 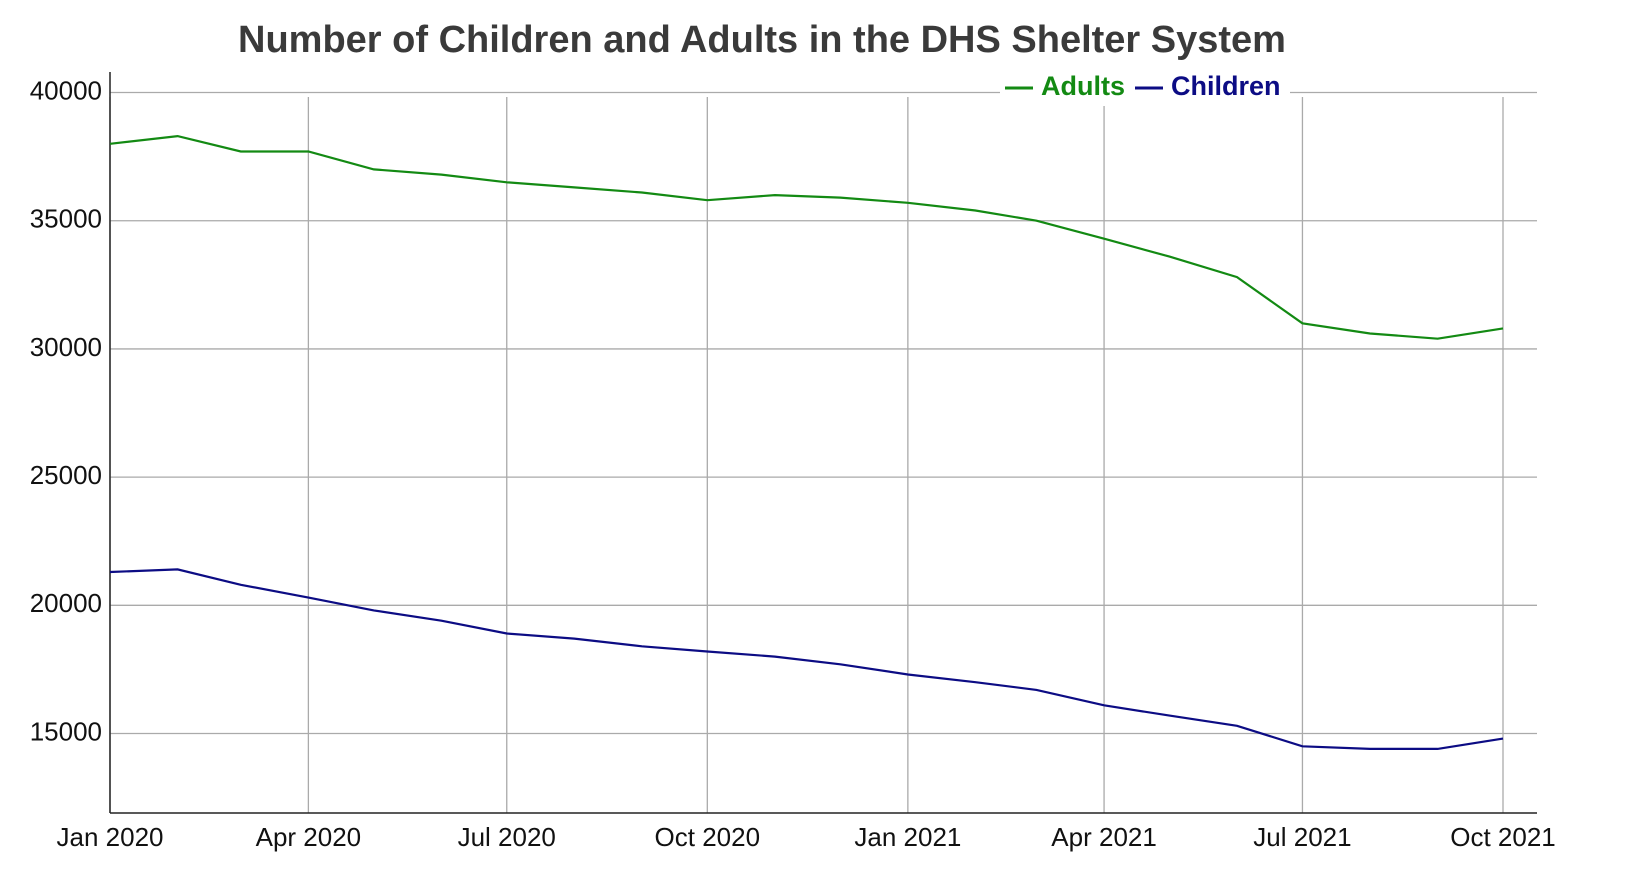 What do you see at coordinates (708, 837) in the screenshot?
I see `x-tick-label: Oct 2020` at bounding box center [708, 837].